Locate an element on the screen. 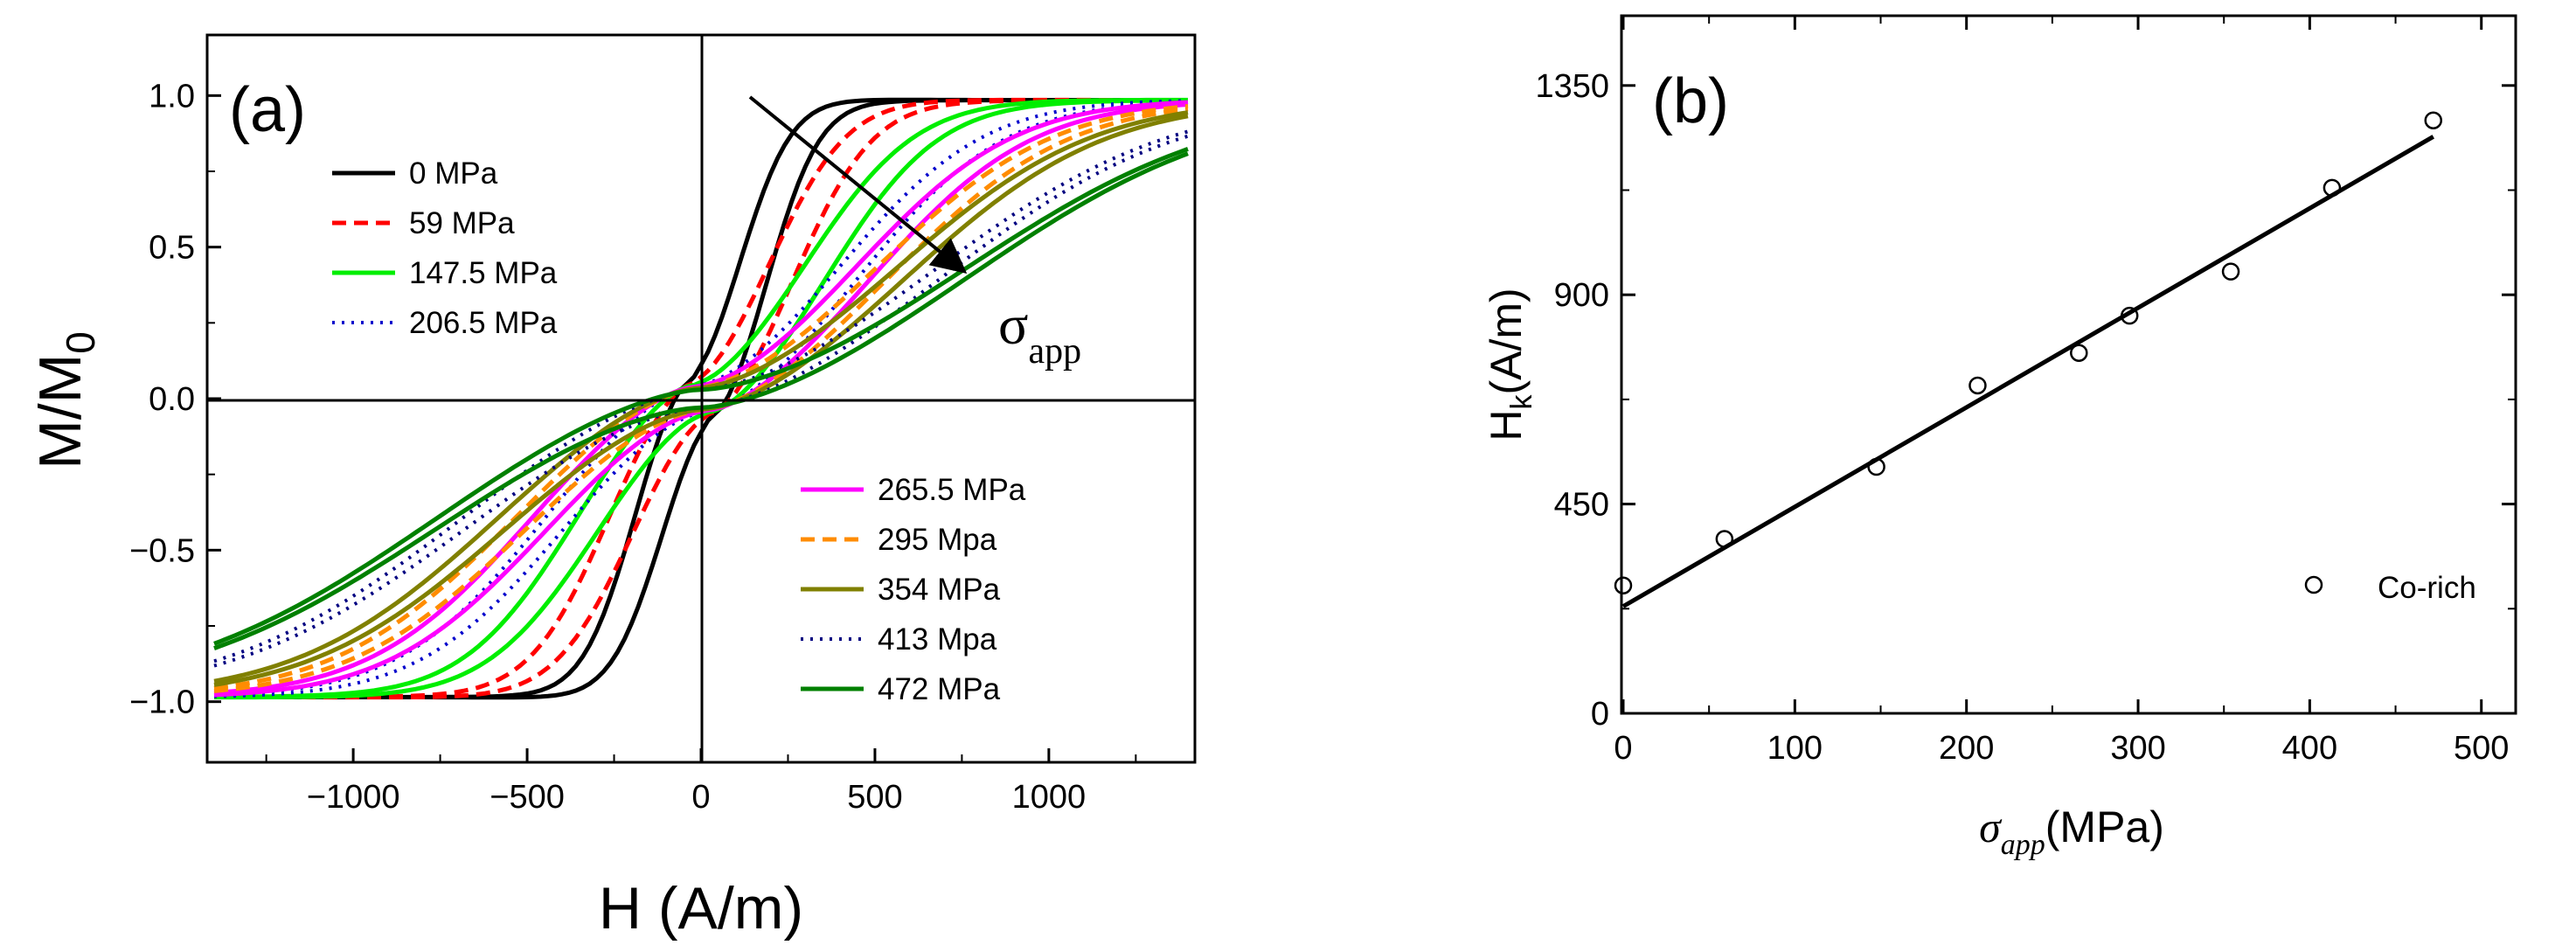 The width and height of the screenshot is (2576, 945). y-axis-title-b: Hk(A/m) is located at coordinates (1510, 365).